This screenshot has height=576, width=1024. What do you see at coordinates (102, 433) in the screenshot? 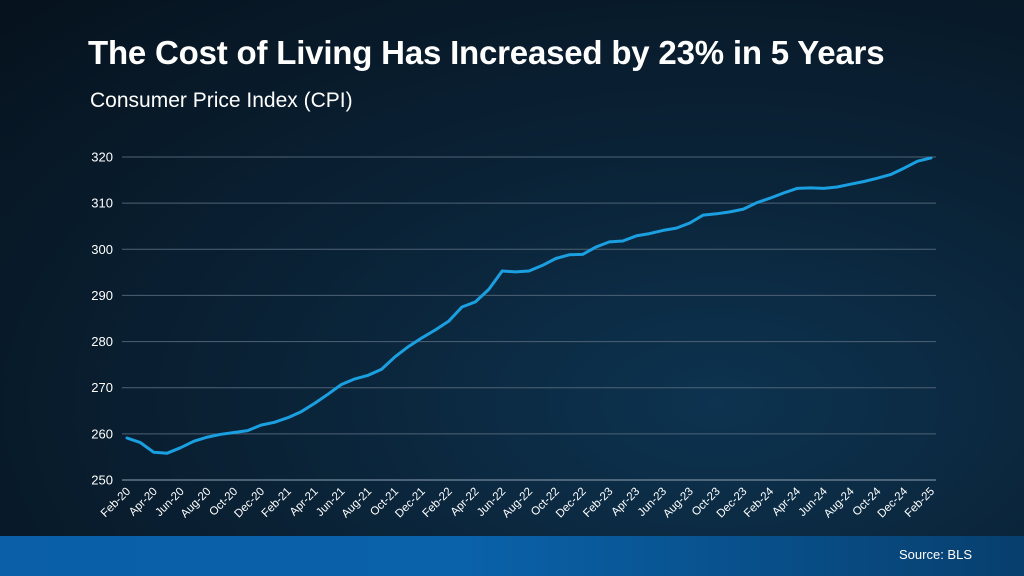
I see `y-tick-label: 260` at bounding box center [102, 433].